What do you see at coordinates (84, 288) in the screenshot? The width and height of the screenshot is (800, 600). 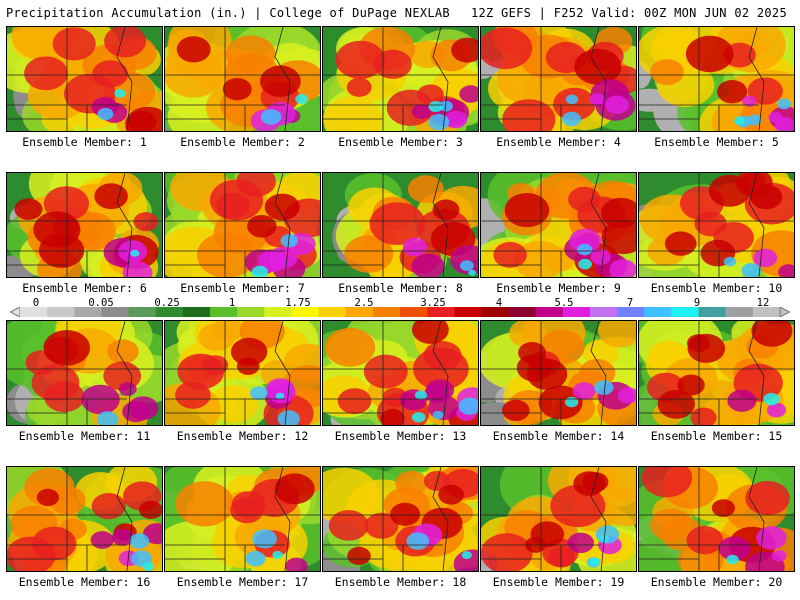 I see `member-caption: Ensemble Member: 6` at bounding box center [84, 288].